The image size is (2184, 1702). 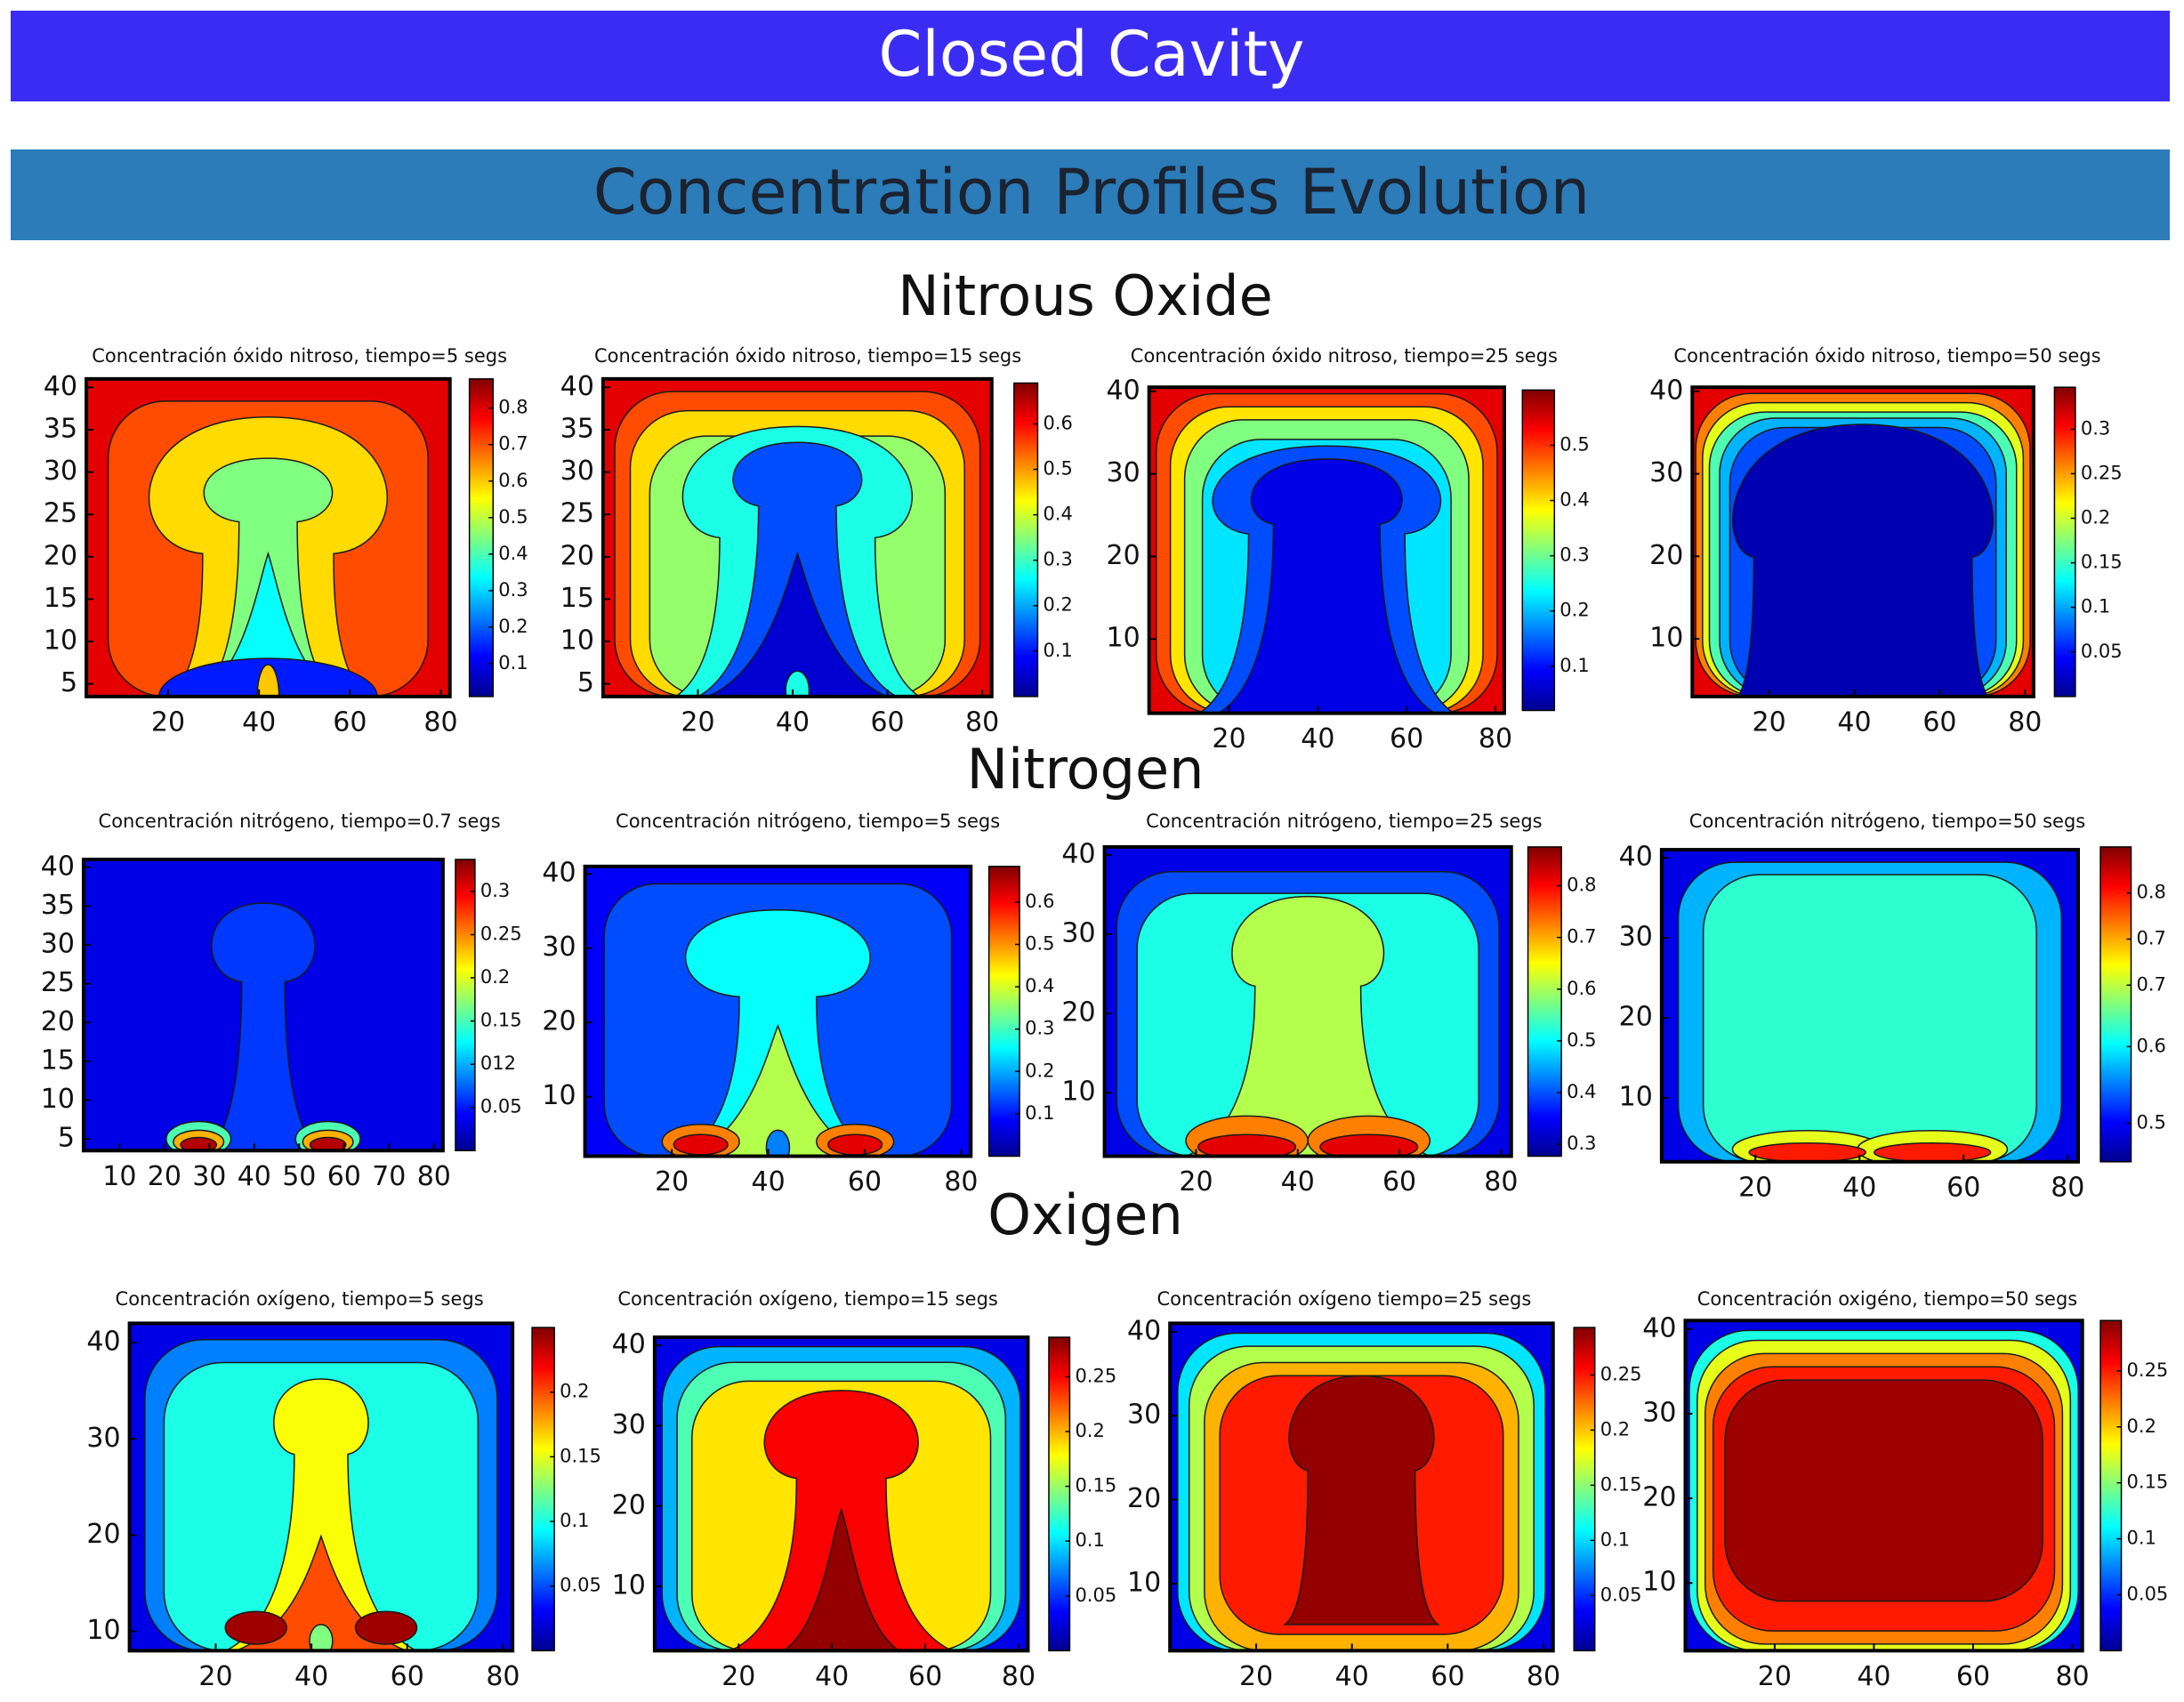 What do you see at coordinates (1581, 1091) in the screenshot?
I see `colorbar-tick-label: 0.4` at bounding box center [1581, 1091].